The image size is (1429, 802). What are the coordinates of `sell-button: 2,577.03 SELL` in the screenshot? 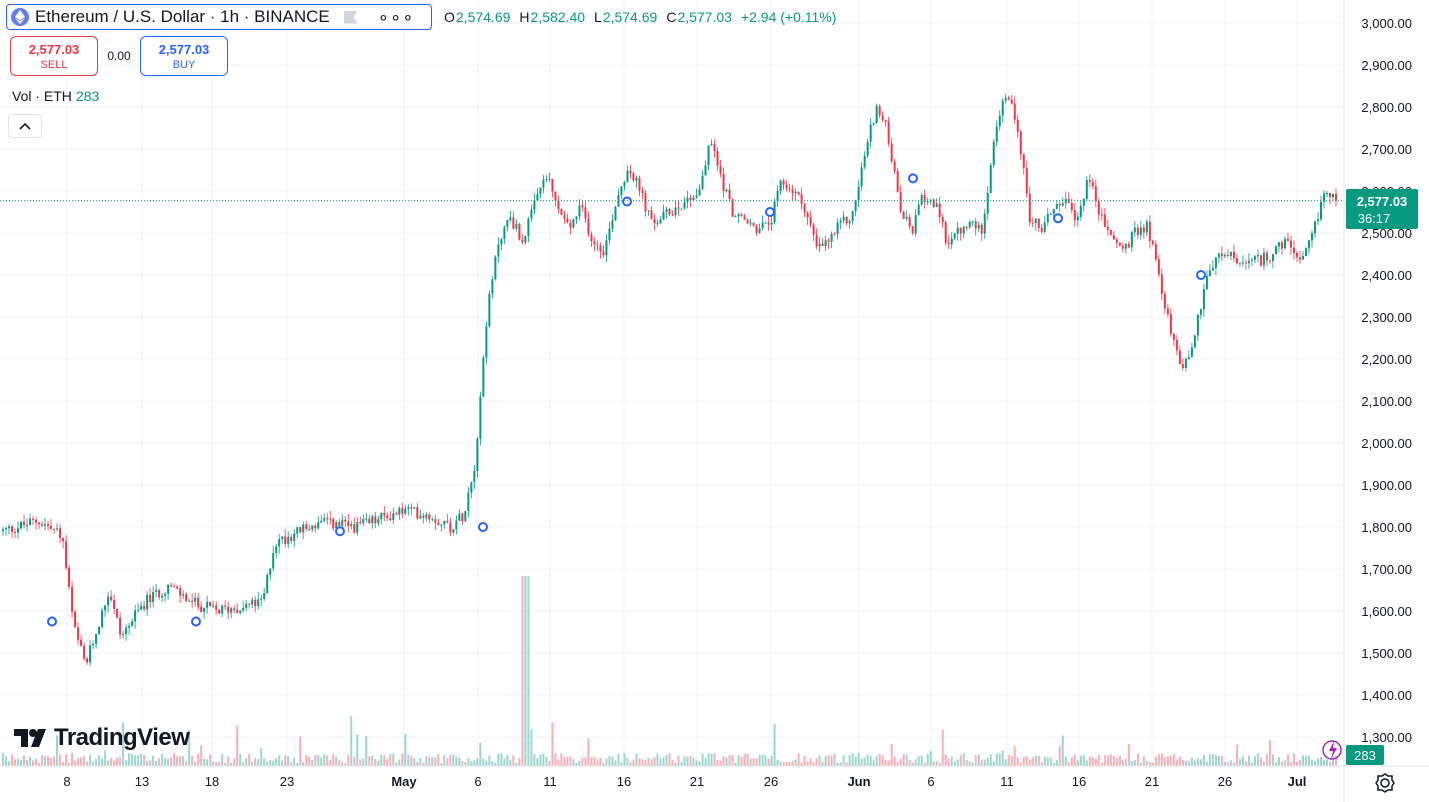 It's located at (54, 56).